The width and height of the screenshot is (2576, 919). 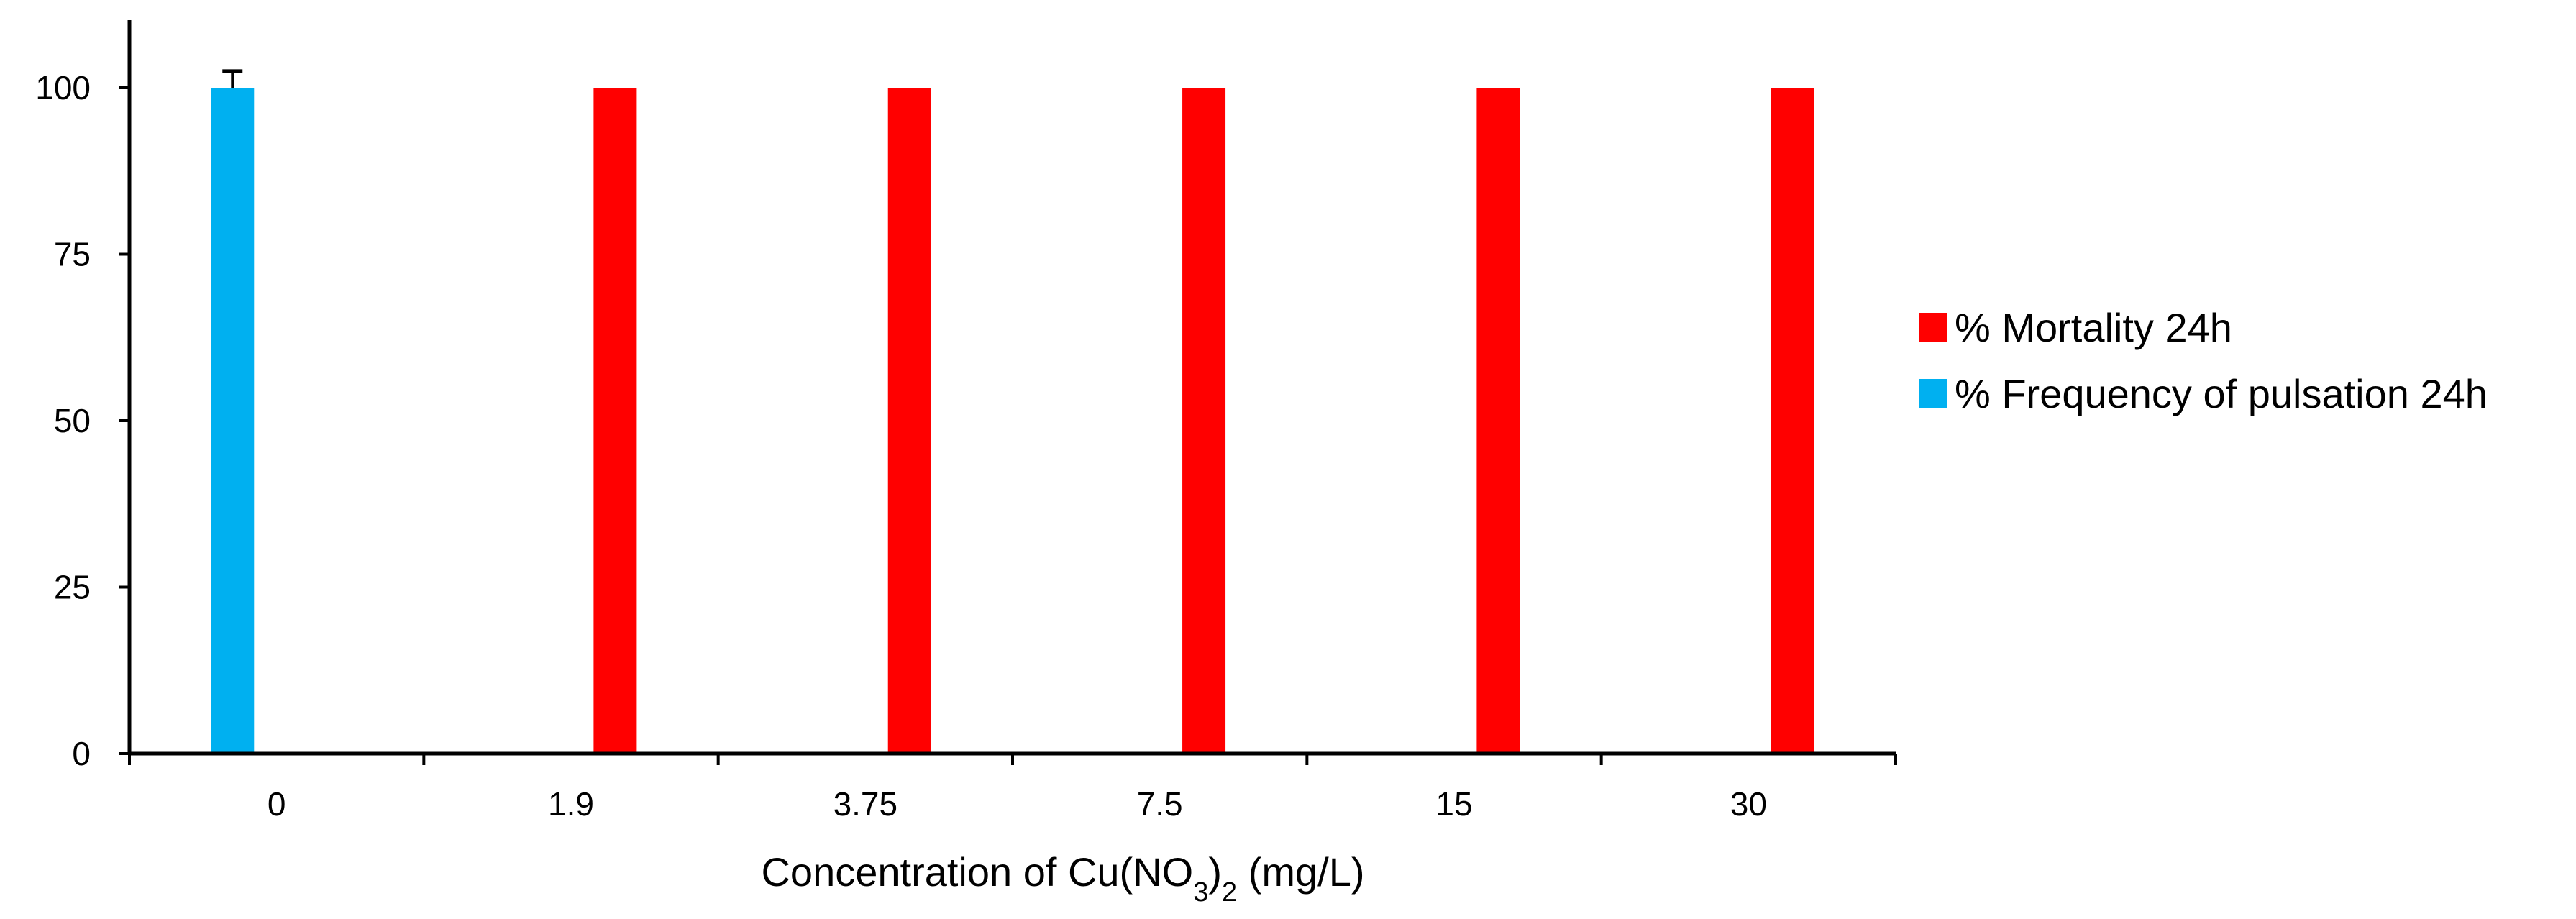 I want to click on y-tick-label: 100, so click(x=63, y=88).